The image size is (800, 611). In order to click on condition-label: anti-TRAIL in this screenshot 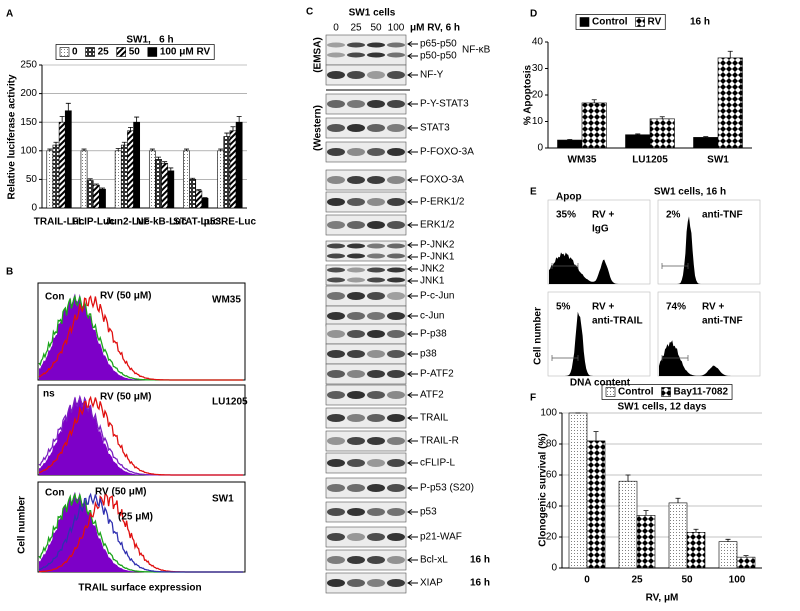, I will do `click(617, 321)`.